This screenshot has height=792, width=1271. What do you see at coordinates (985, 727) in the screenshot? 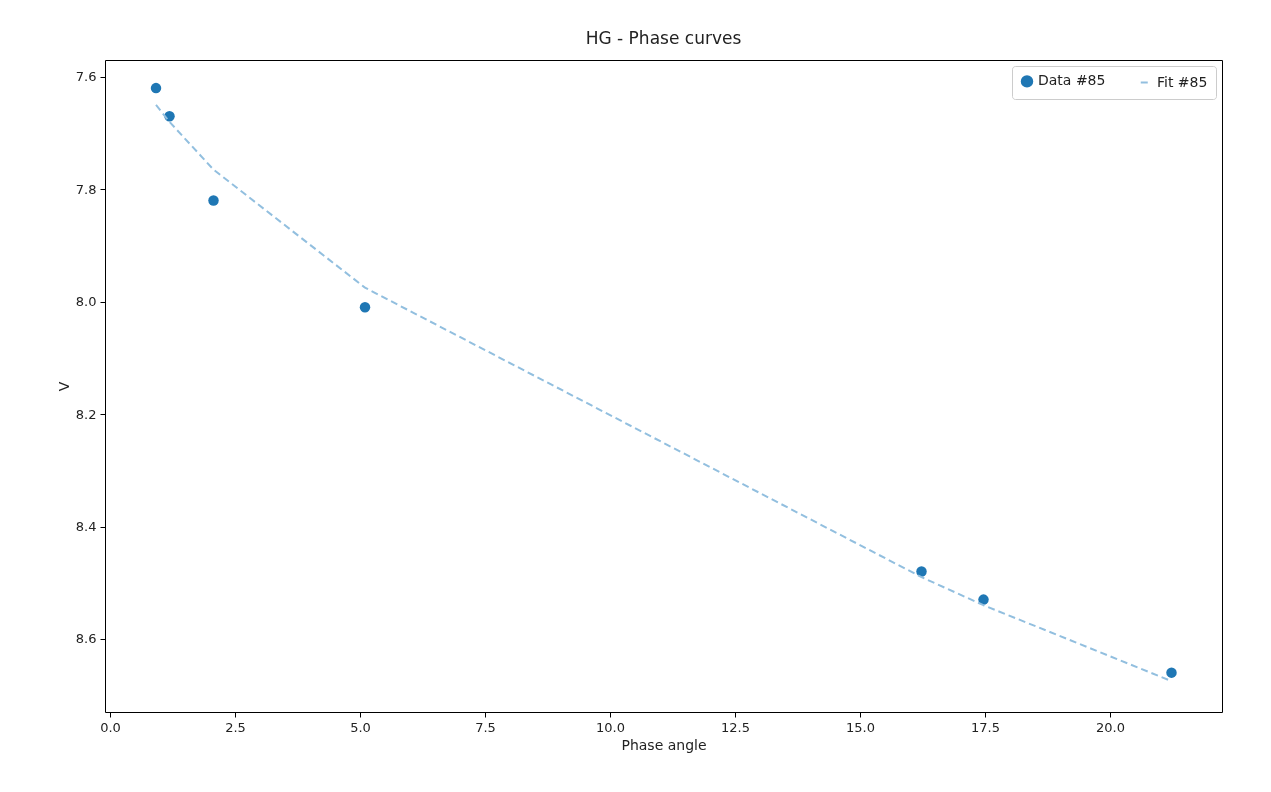
I see `x-tick-label: 17.5` at bounding box center [985, 727].